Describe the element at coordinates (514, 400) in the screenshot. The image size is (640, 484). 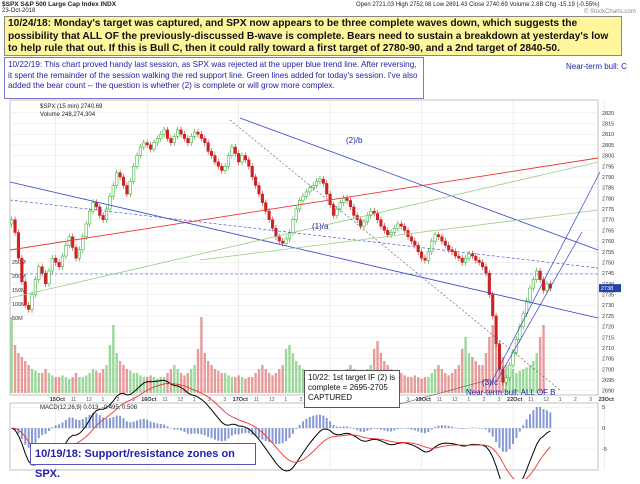
I see `date-label: 22Oct` at that location.